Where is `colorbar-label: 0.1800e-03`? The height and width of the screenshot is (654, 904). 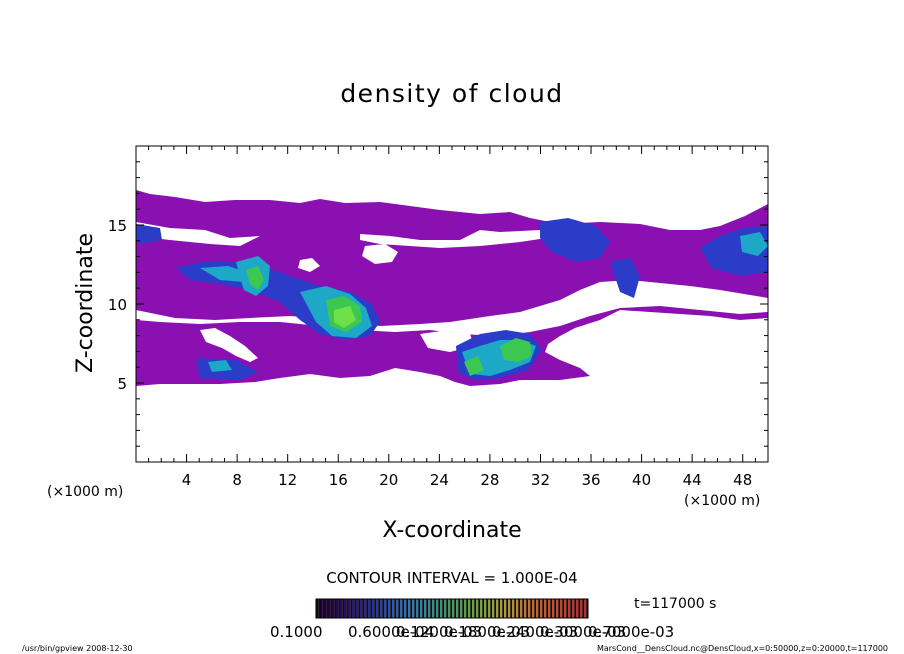
colorbar-label: 0.1800e-03 is located at coordinates (487, 632).